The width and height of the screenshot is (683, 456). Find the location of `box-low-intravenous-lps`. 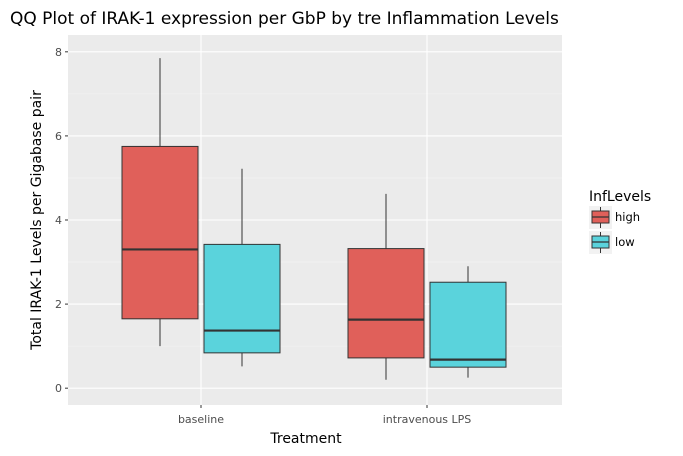

box-low-intravenous-lps is located at coordinates (468, 322).